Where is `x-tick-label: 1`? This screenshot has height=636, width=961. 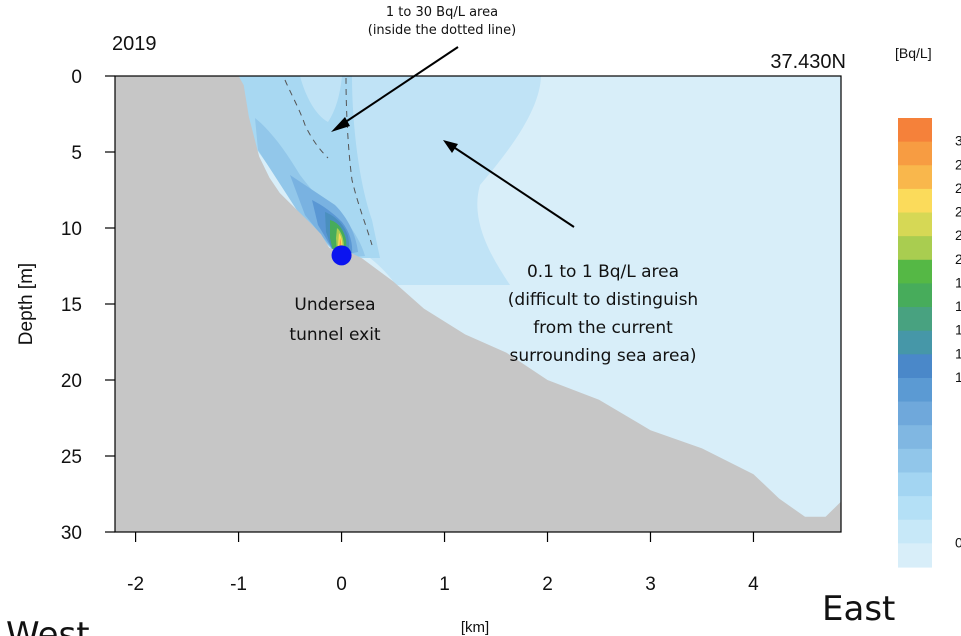
x-tick-label: 1 is located at coordinates (444, 584).